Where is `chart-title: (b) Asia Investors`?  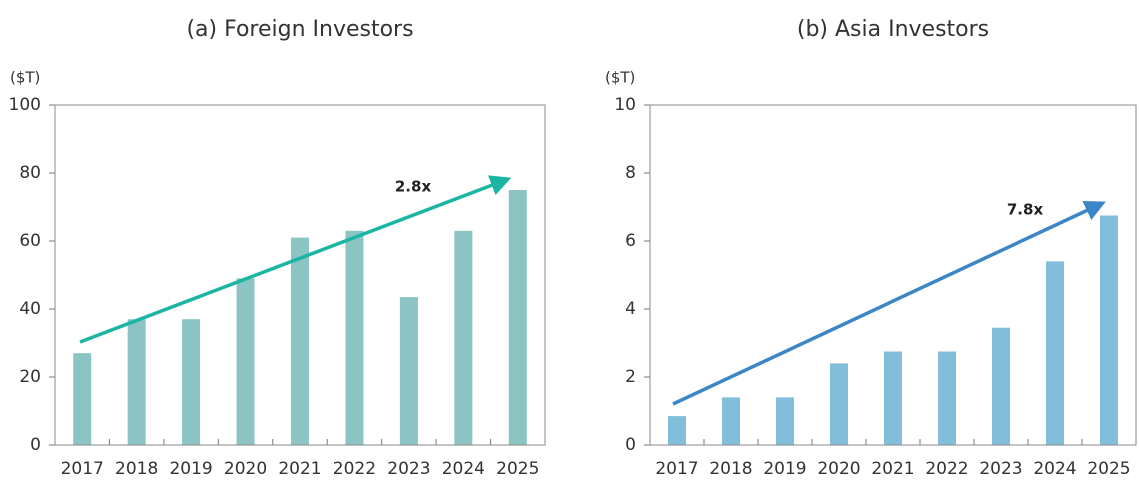 chart-title: (b) Asia Investors is located at coordinates (893, 29).